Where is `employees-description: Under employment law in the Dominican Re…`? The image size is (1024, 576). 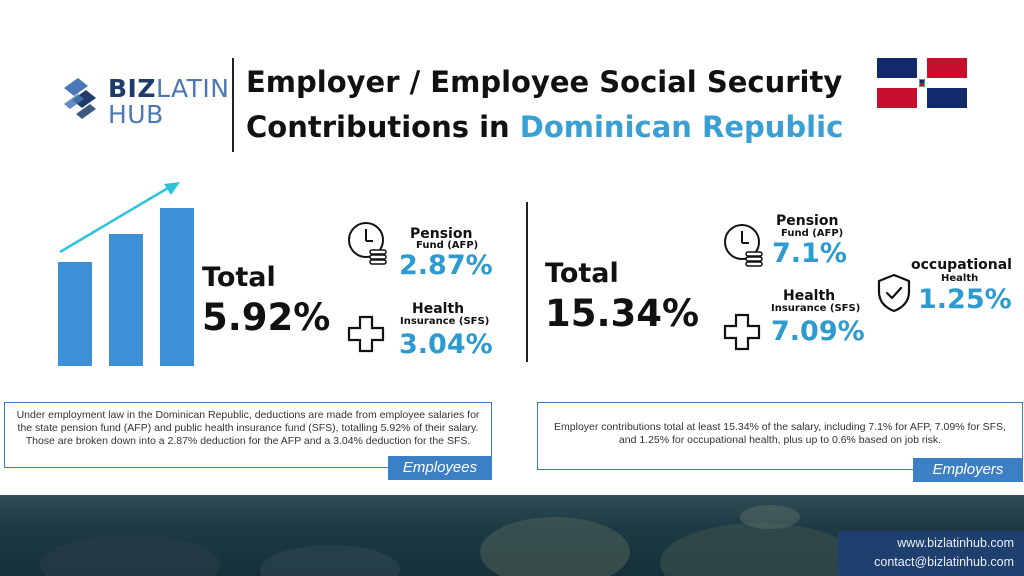 employees-description: Under employment law in the Dominican Re… is located at coordinates (248, 428).